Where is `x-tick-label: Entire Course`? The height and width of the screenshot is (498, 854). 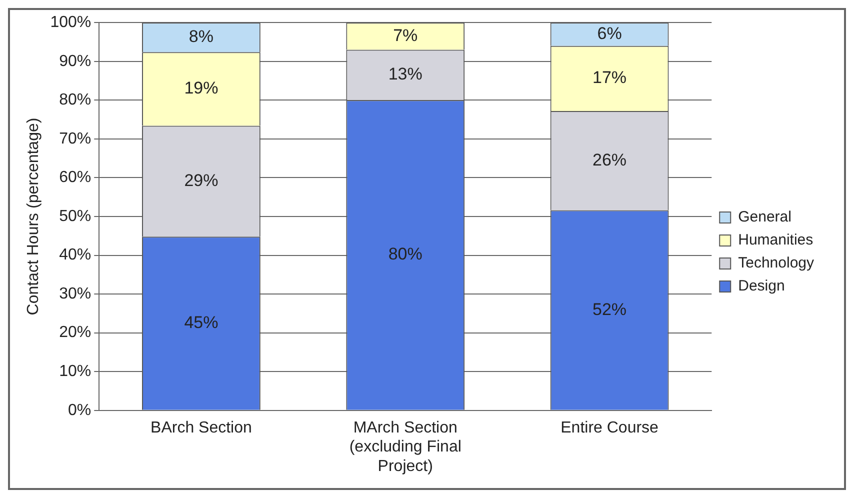 x-tick-label: Entire Course is located at coordinates (609, 427).